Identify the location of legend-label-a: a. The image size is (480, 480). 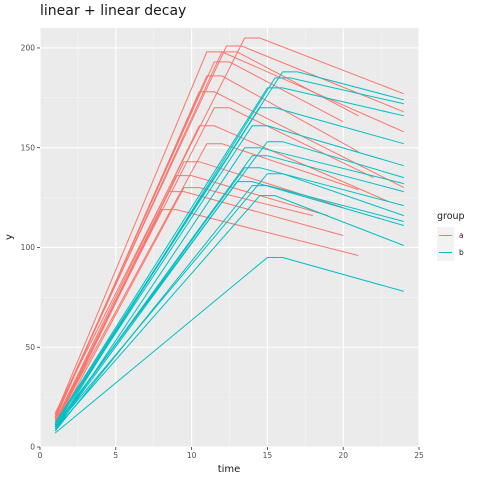
(461, 235).